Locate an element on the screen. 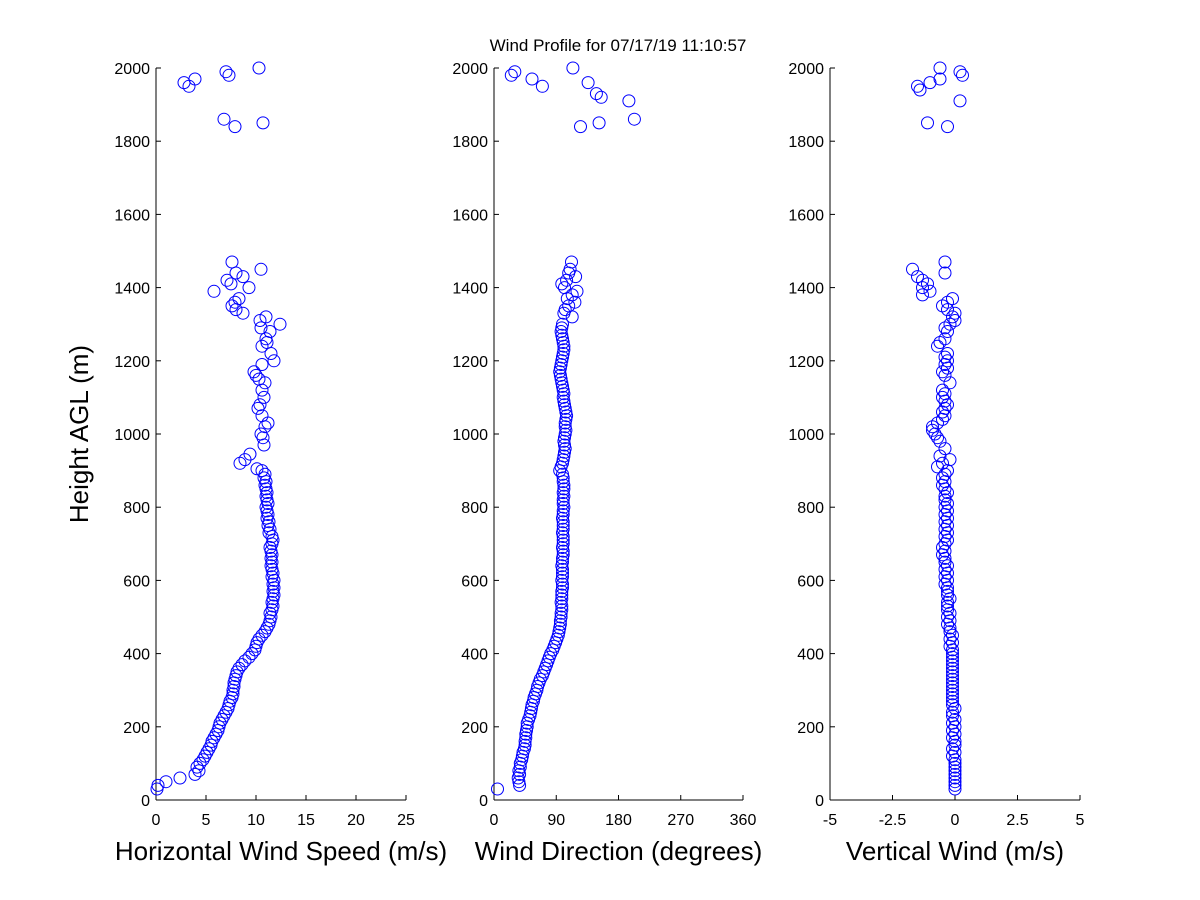 Image resolution: width=1200 pixels, height=900 pixels. y-tick-label: 400 is located at coordinates (136, 655).